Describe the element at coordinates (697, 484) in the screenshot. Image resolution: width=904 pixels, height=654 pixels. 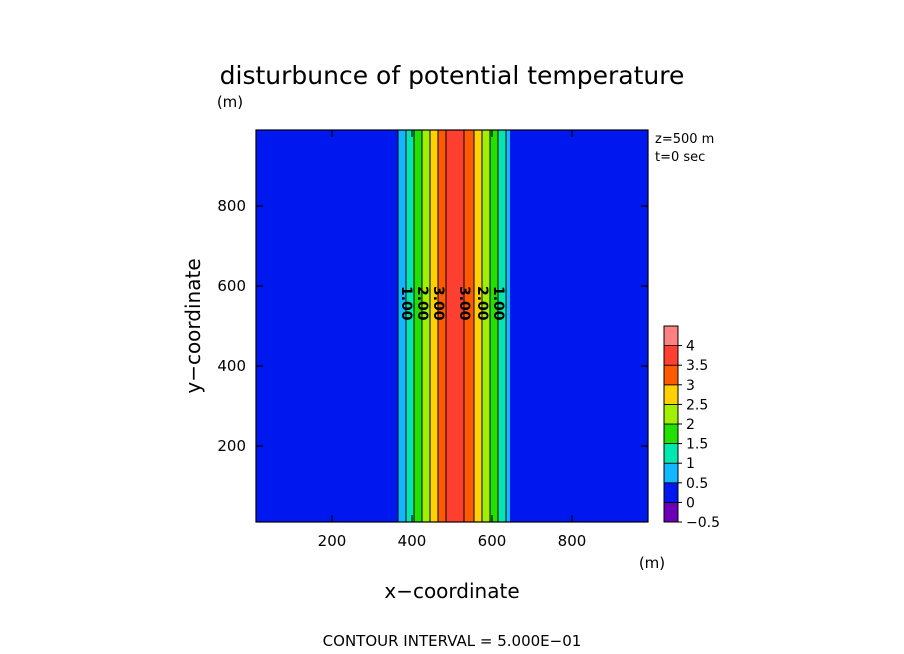
I see `colorbar-label-7: 0.5` at that location.